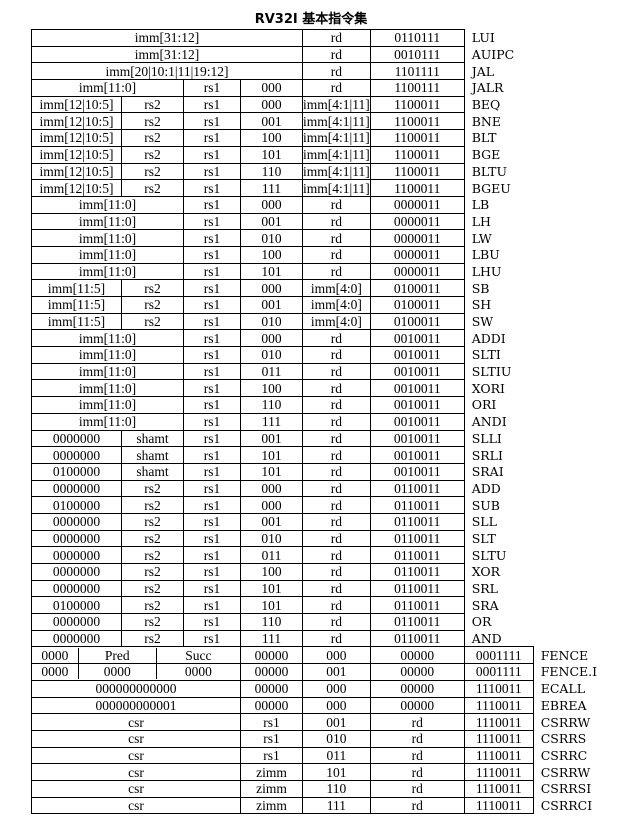 The height and width of the screenshot is (830, 622). What do you see at coordinates (271, 388) in the screenshot?
I see `field-cell: 100` at bounding box center [271, 388].